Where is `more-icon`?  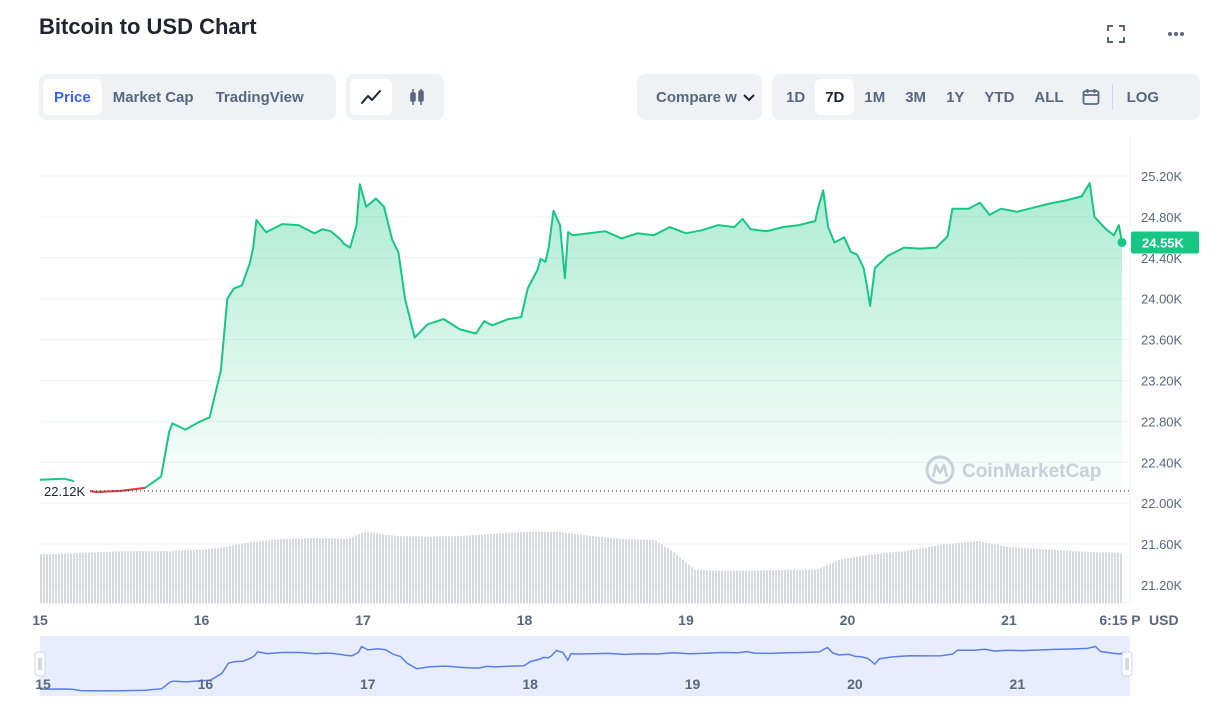 more-icon is located at coordinates (1176, 34).